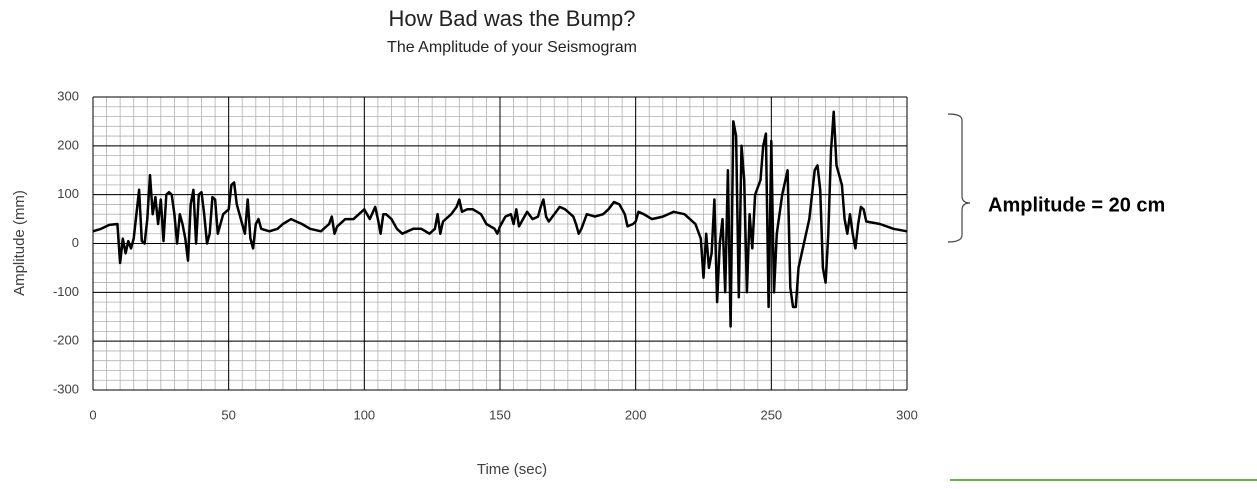  What do you see at coordinates (66, 340) in the screenshot?
I see `y-tick-label: -200` at bounding box center [66, 340].